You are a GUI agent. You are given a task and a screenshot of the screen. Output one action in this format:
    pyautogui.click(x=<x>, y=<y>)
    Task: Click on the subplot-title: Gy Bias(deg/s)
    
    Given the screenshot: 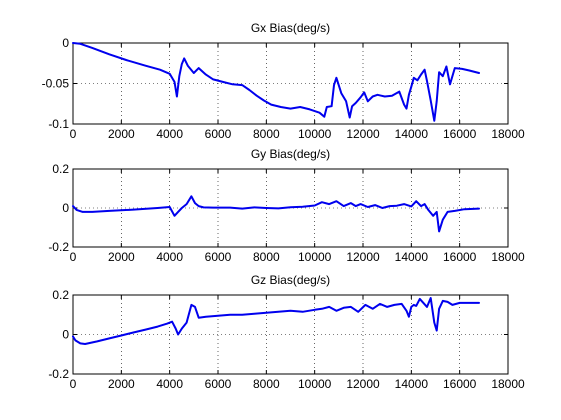 What is the action you would take?
    pyautogui.click(x=290, y=154)
    